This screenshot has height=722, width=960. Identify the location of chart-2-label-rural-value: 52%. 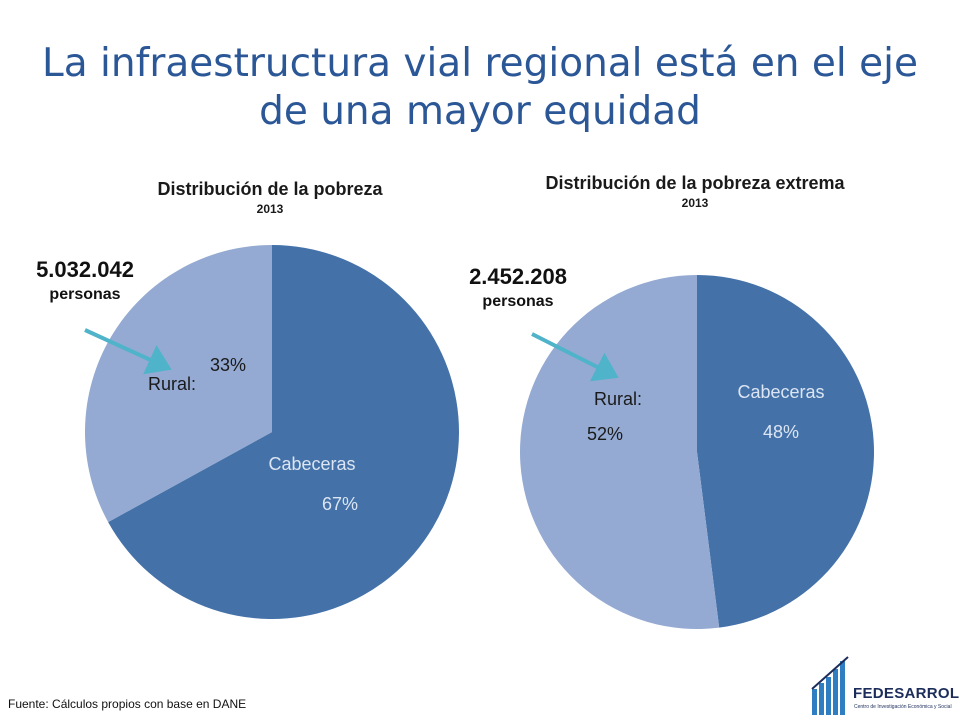
(605, 434).